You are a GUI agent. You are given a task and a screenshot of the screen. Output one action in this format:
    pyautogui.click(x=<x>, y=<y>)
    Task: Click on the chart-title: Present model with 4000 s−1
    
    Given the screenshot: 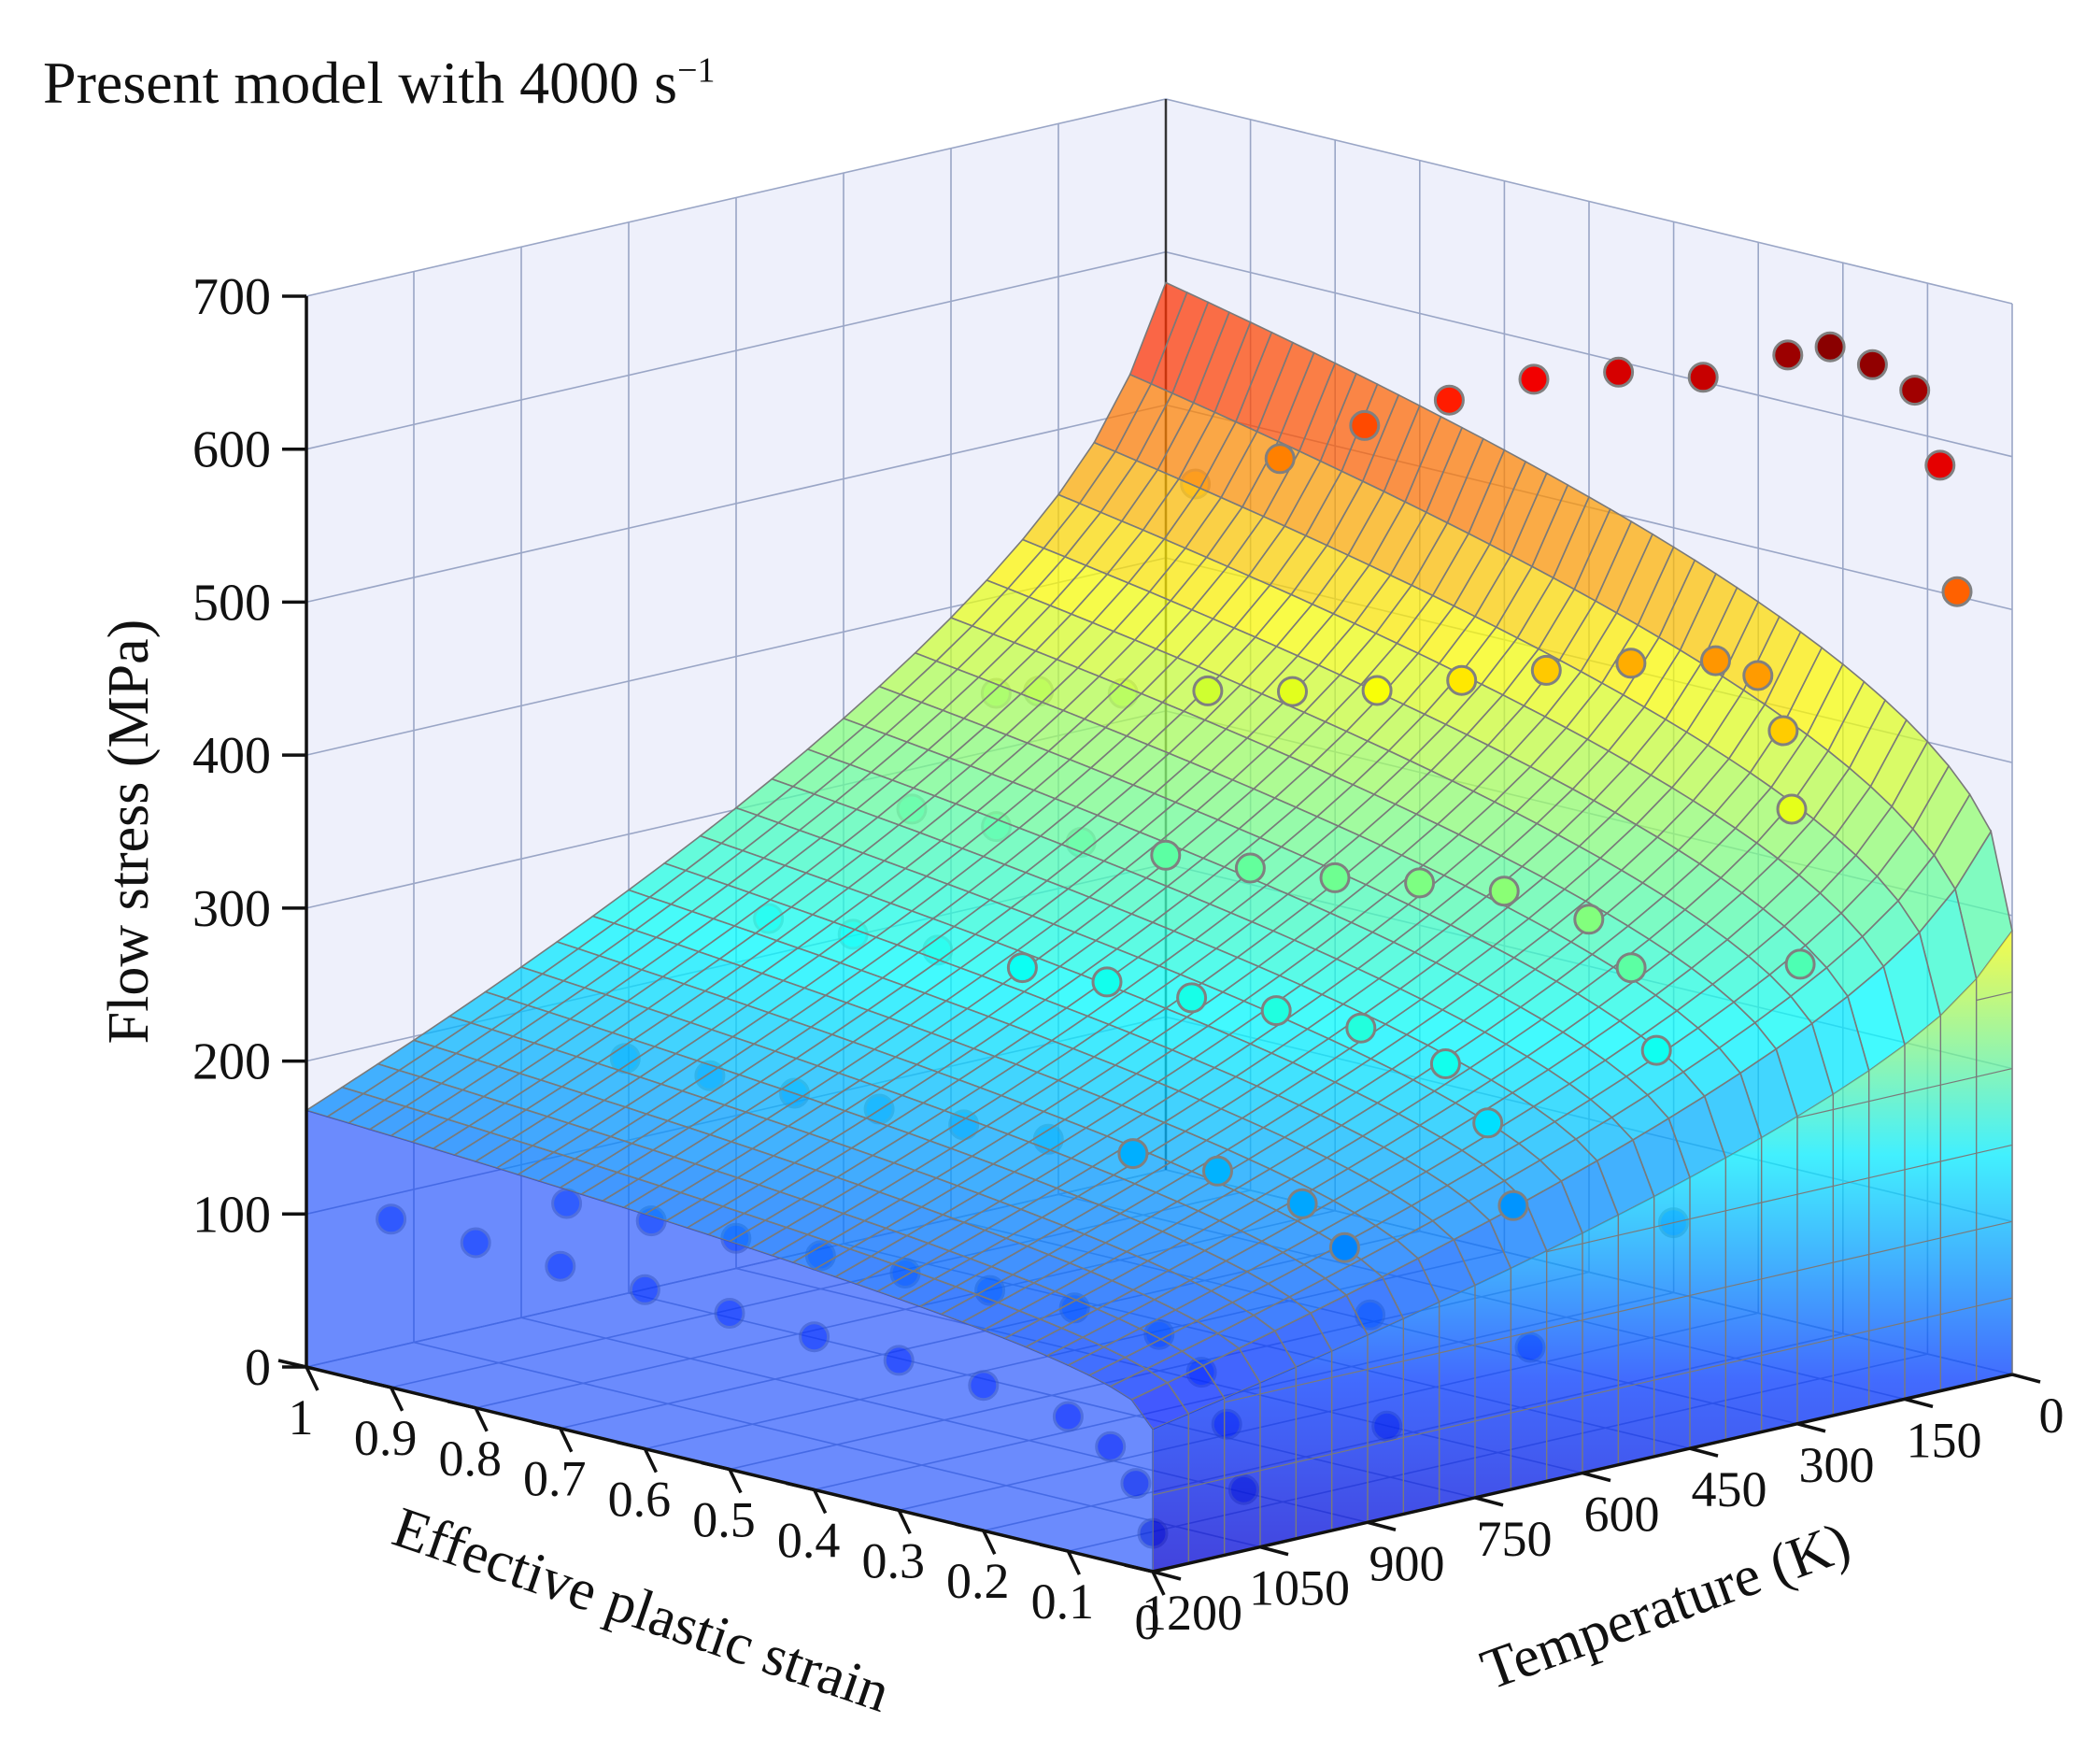 What is the action you would take?
    pyautogui.click(x=380, y=83)
    